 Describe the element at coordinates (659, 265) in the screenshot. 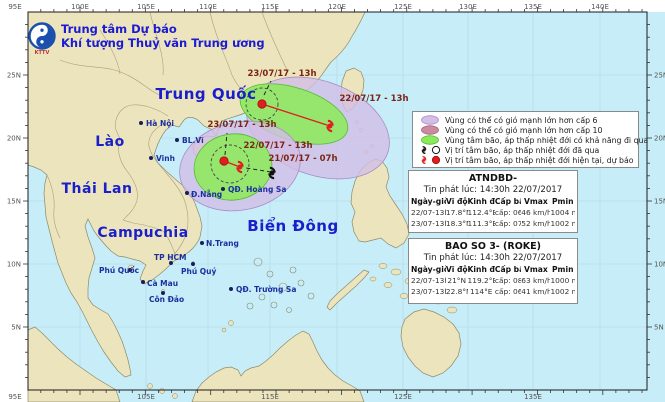

I see `axis-label-lat-right: 10N` at that location.